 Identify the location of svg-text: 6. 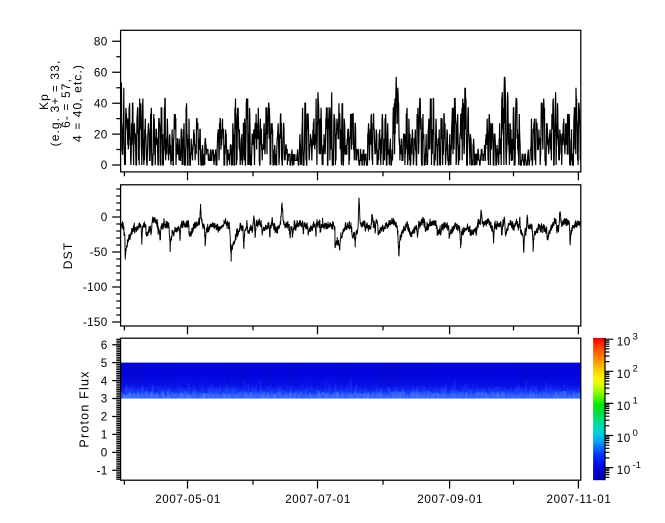
(104, 345).